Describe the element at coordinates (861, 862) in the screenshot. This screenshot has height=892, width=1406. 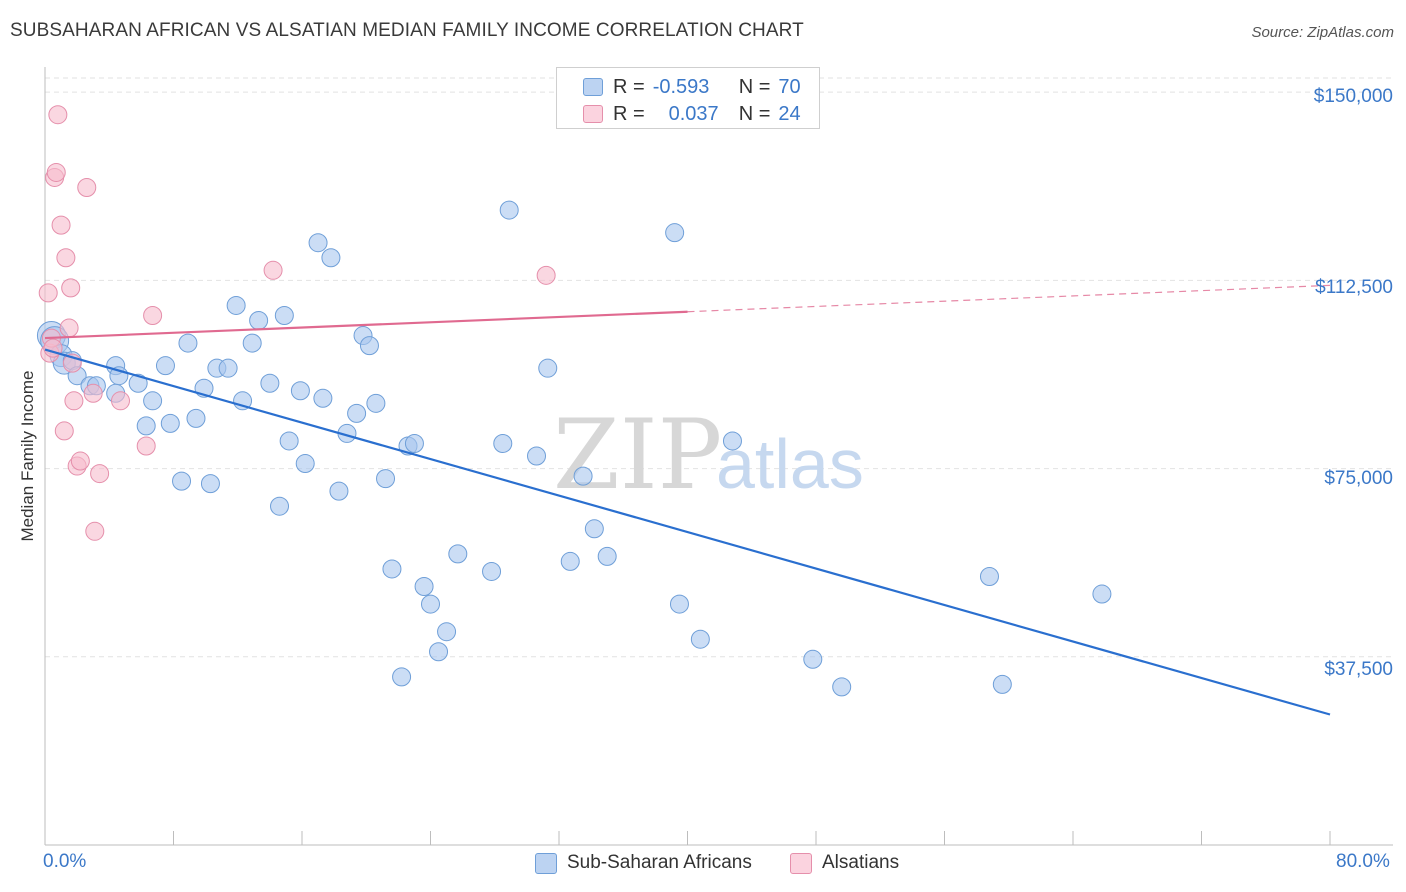
I see `legend-label: Alsatians` at that location.